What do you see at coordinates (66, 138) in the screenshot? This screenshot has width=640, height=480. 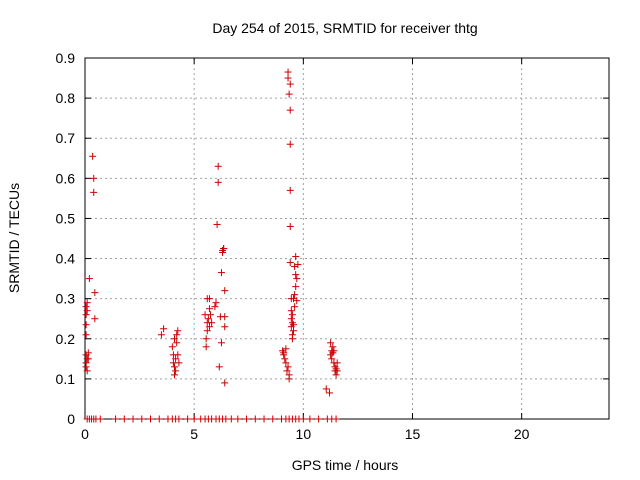 I see `y-tick-label: 0.7` at bounding box center [66, 138].